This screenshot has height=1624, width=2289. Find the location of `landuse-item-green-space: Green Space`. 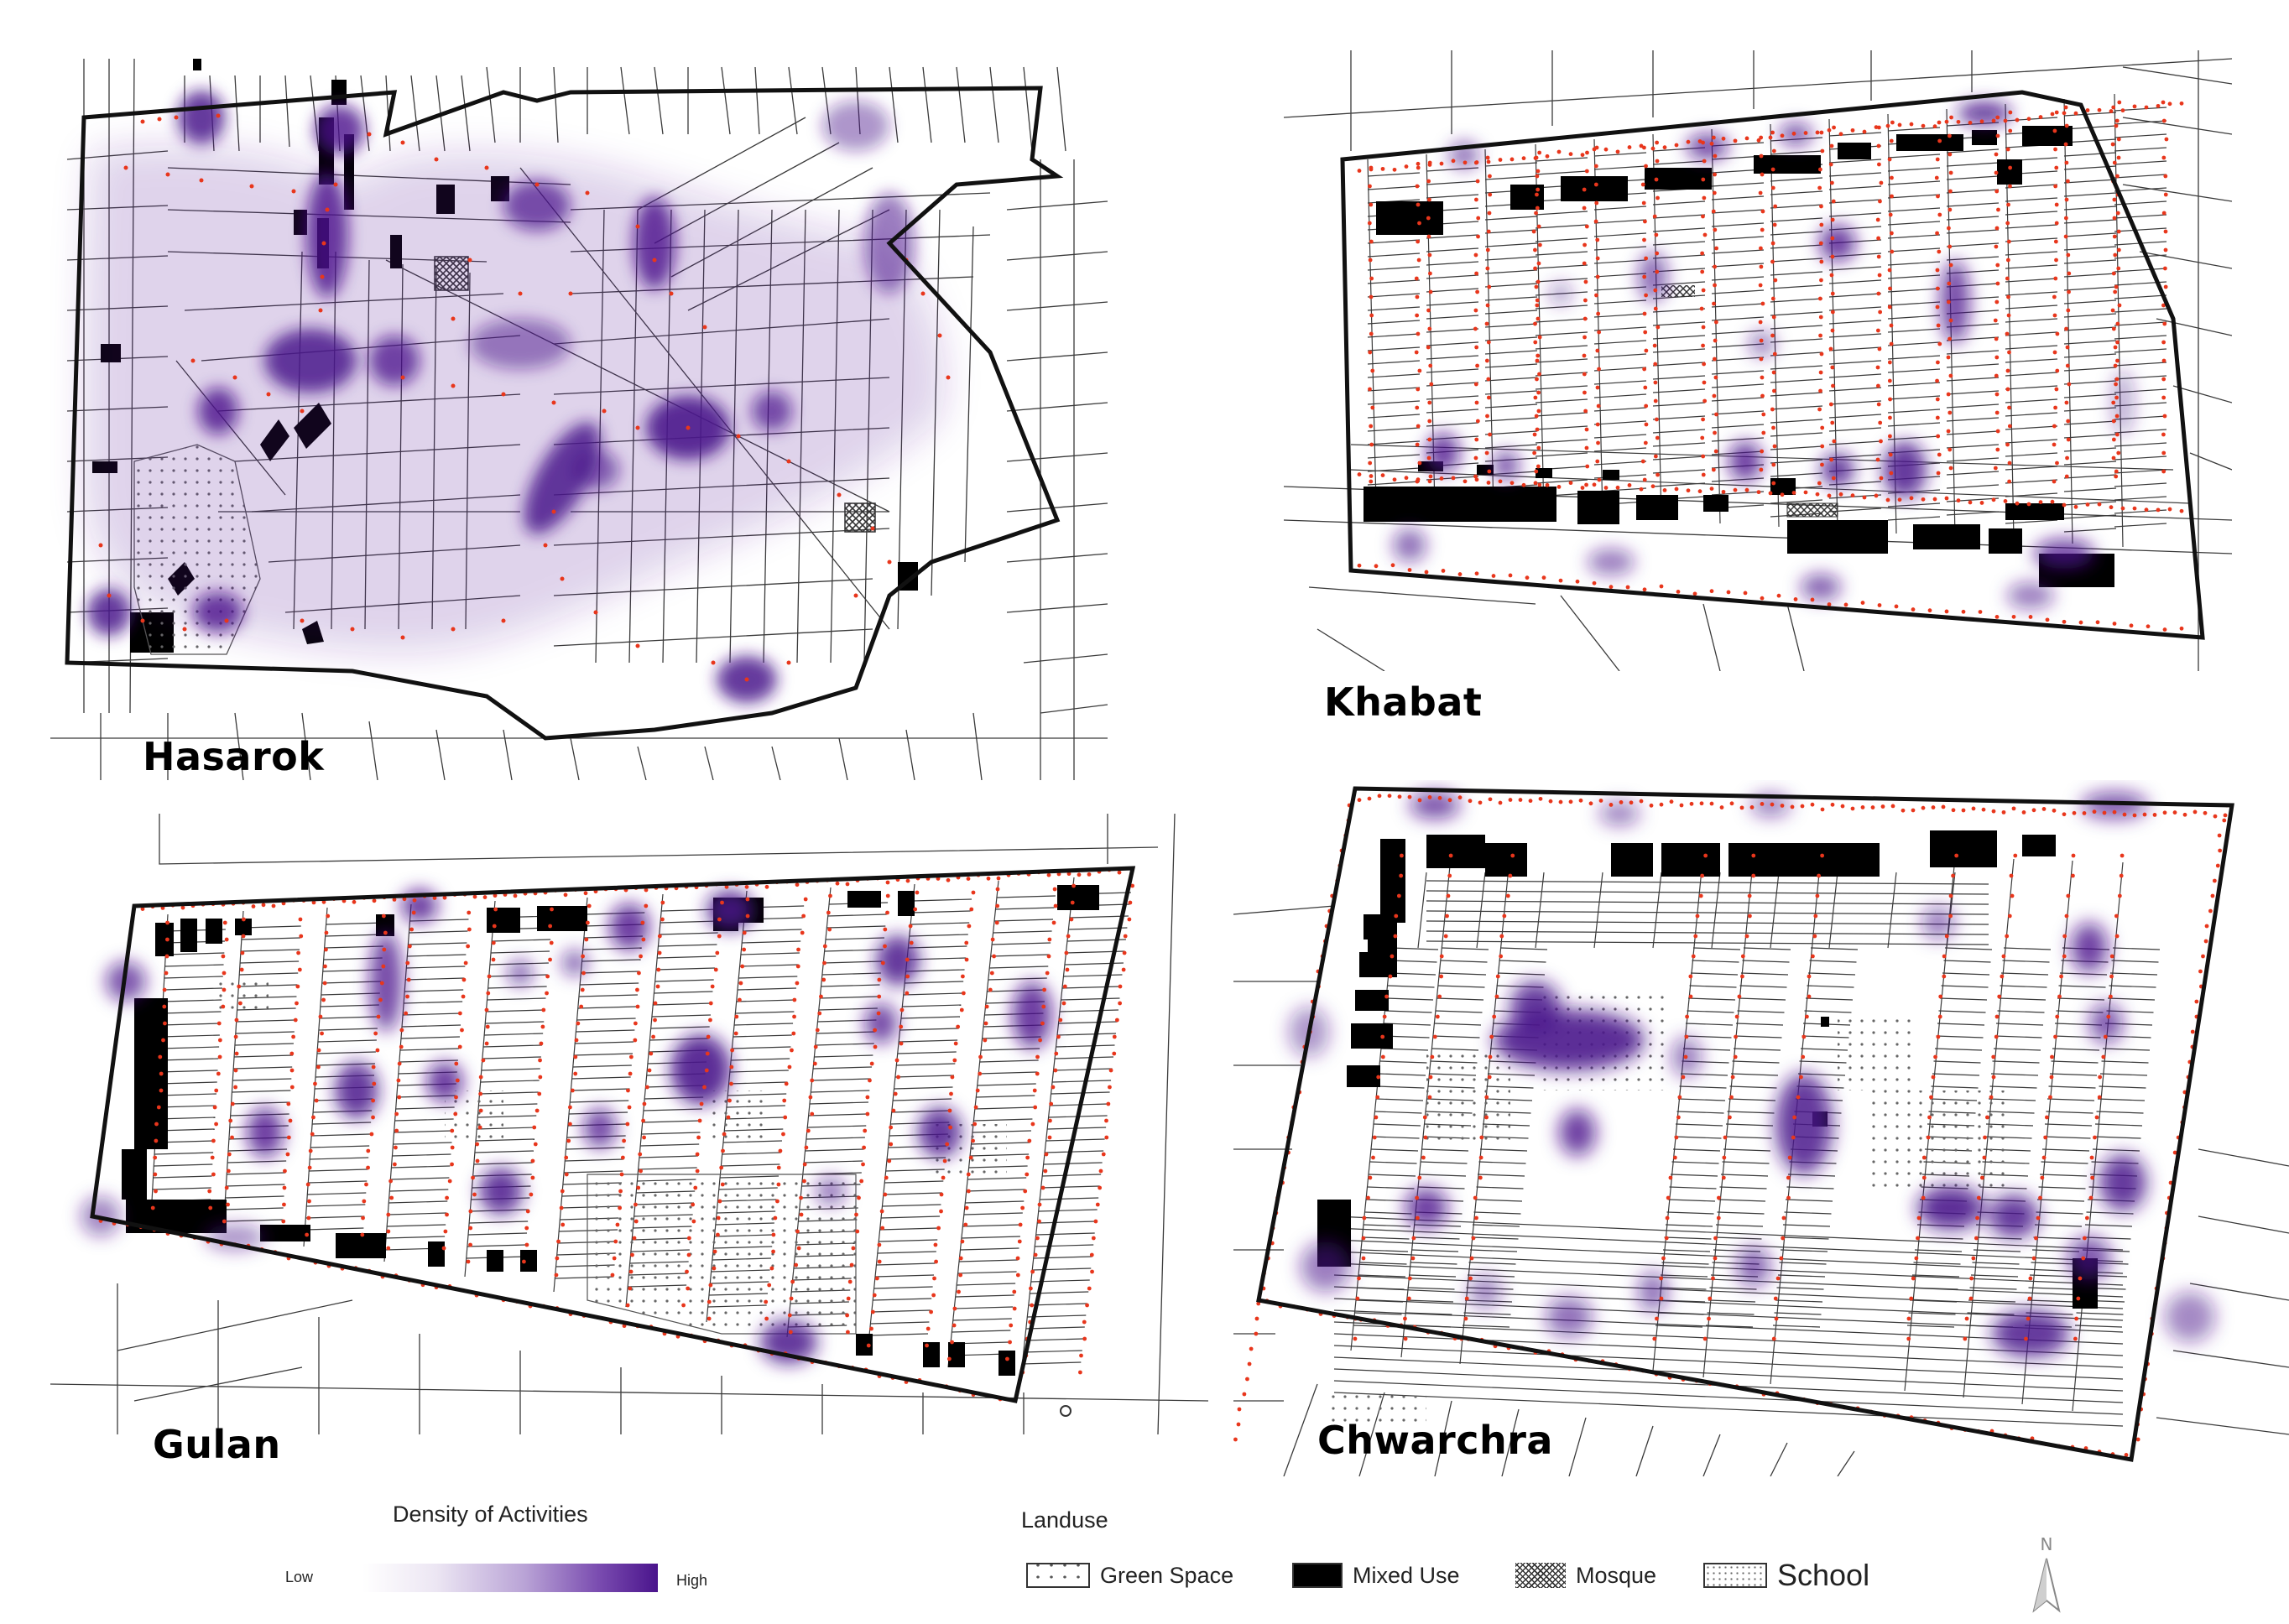

landuse-item-green-space: Green Space is located at coordinates (1129, 1575).